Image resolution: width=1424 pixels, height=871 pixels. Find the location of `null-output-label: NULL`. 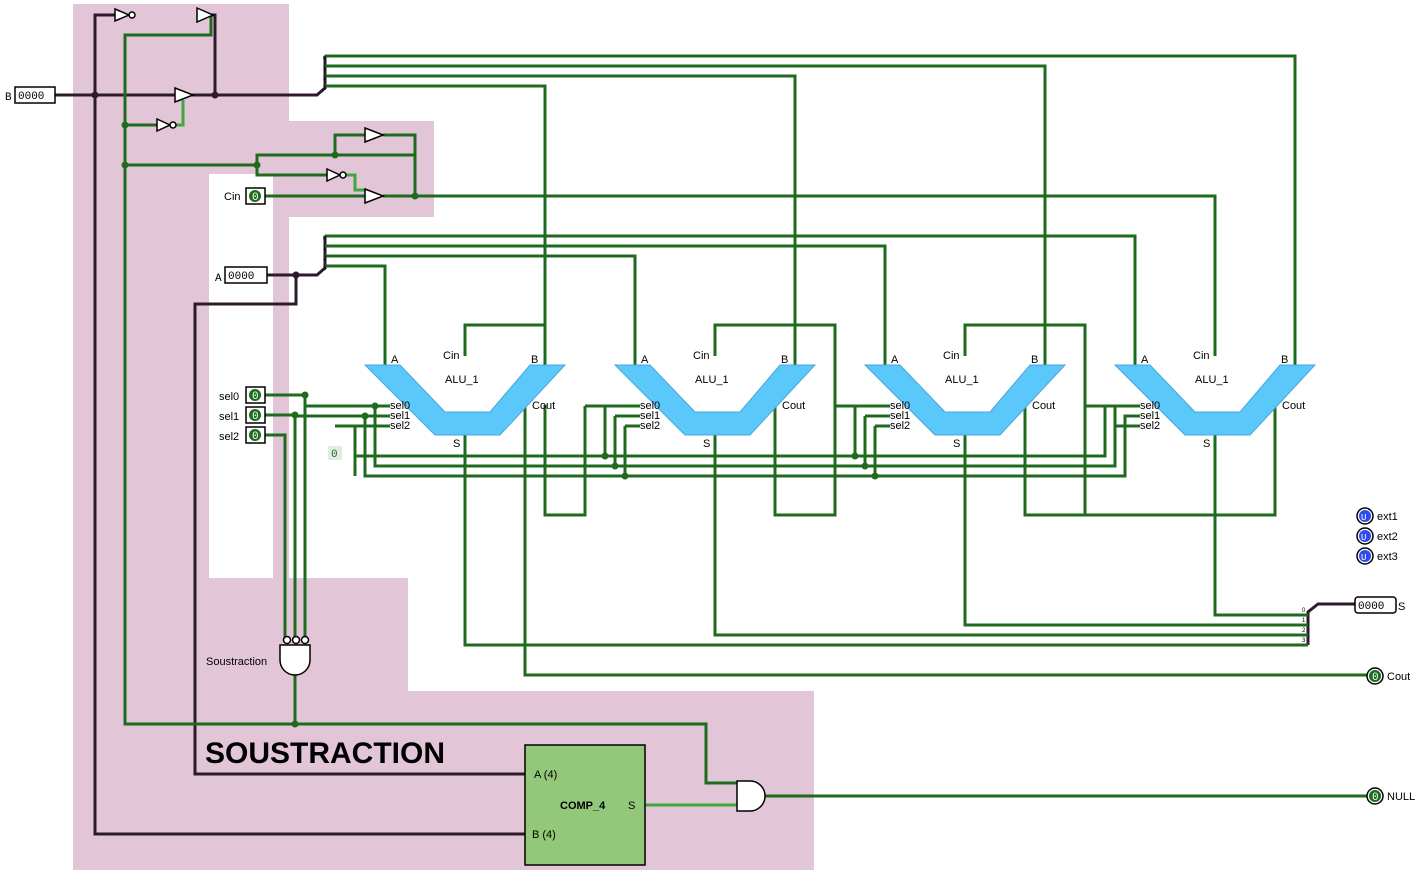

null-output-label: NULL is located at coordinates (1401, 797).